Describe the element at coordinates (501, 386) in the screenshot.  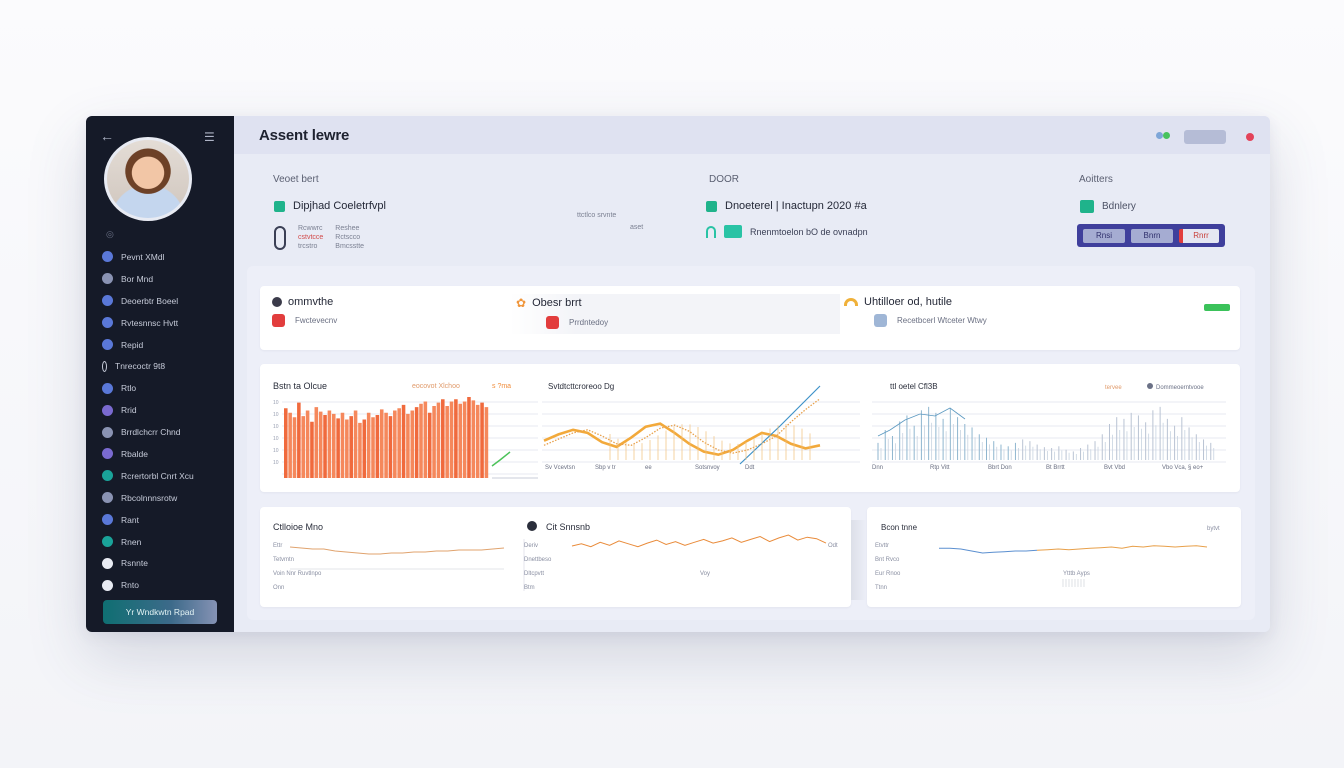
I see `chart-note: s ?ma` at that location.